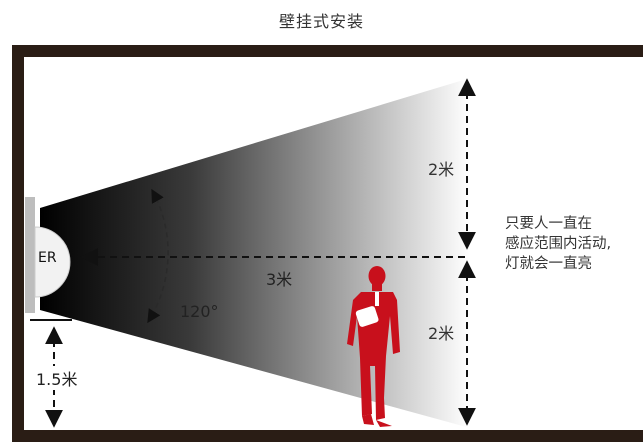 Image resolution: width=643 pixels, height=442 pixels. I want to click on note-line: 灯就会一直亮, so click(548, 264).